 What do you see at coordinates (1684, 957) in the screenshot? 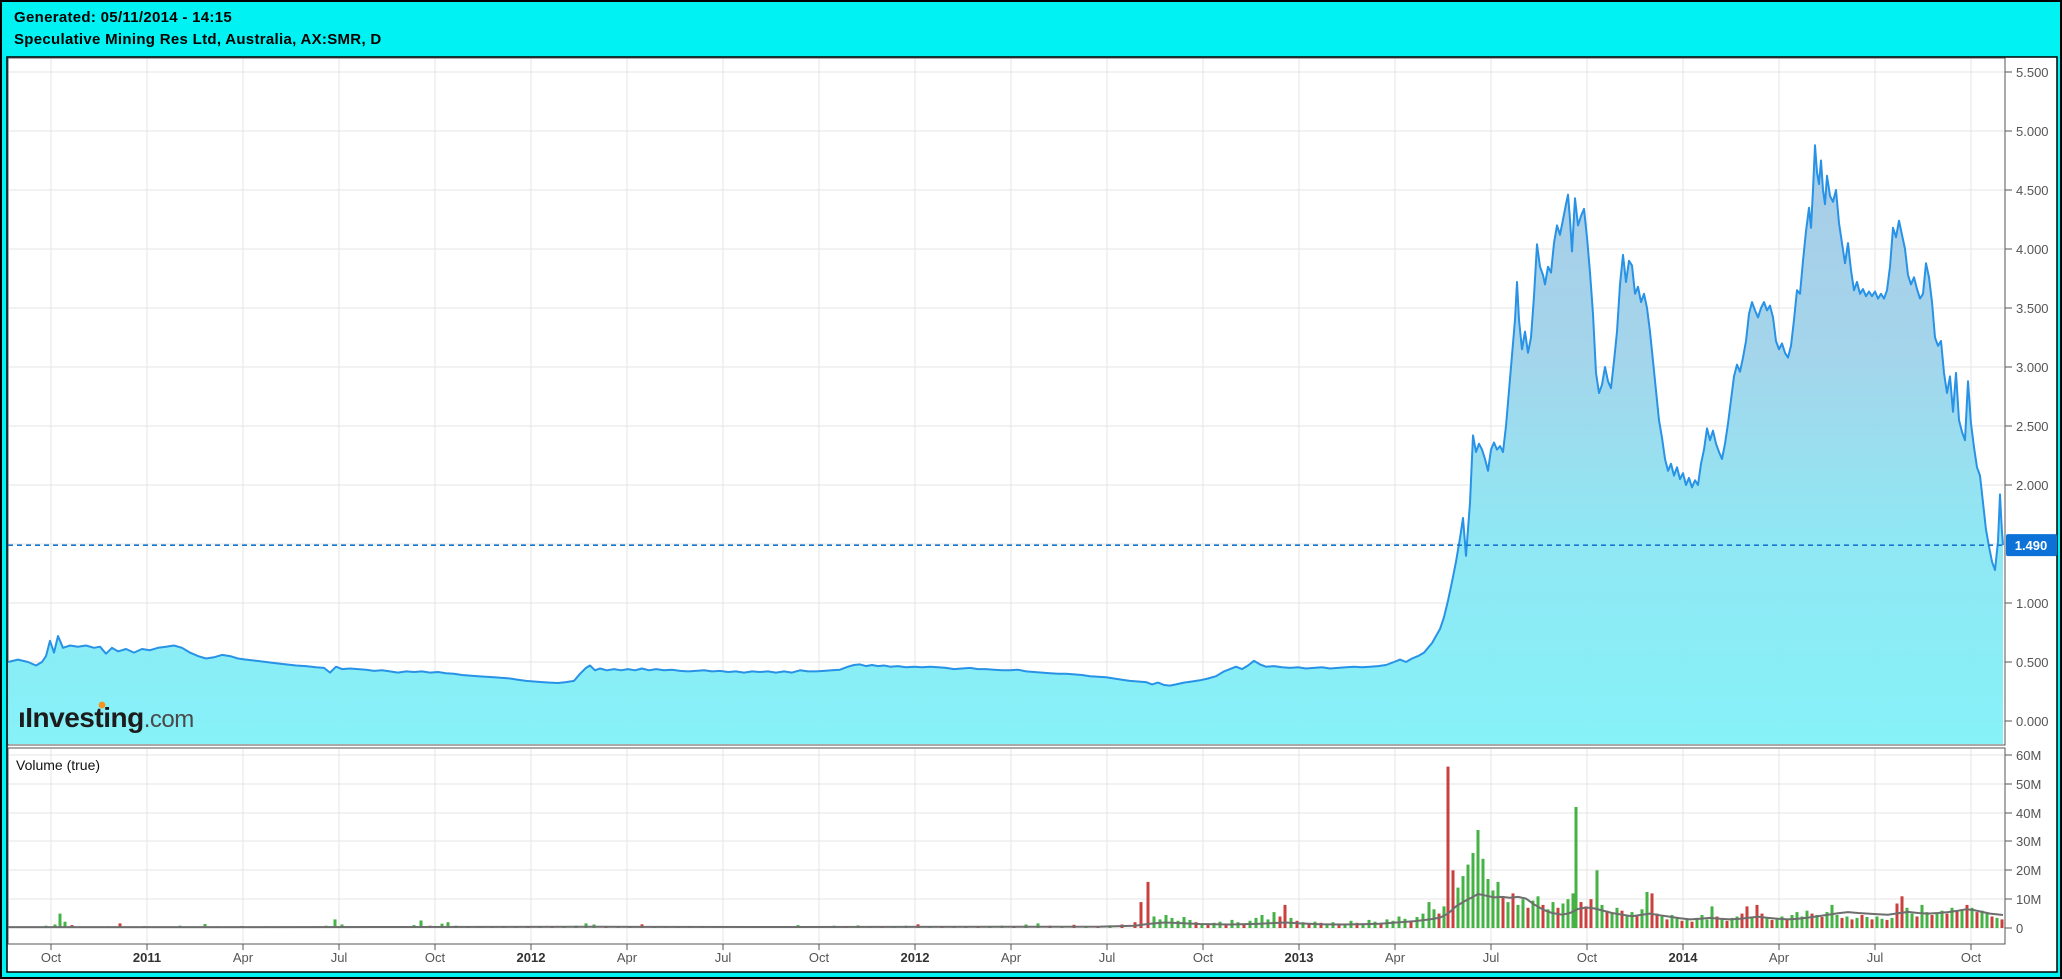
I see `x-axis-label: 2014` at bounding box center [1684, 957].